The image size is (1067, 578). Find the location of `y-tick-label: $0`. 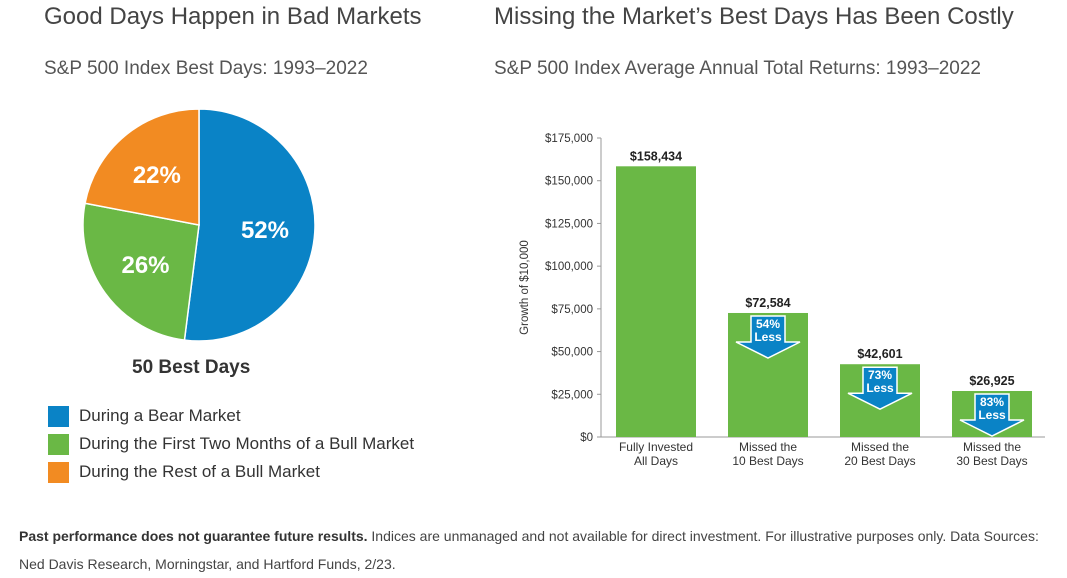

y-tick-label: $0 is located at coordinates (586, 438).